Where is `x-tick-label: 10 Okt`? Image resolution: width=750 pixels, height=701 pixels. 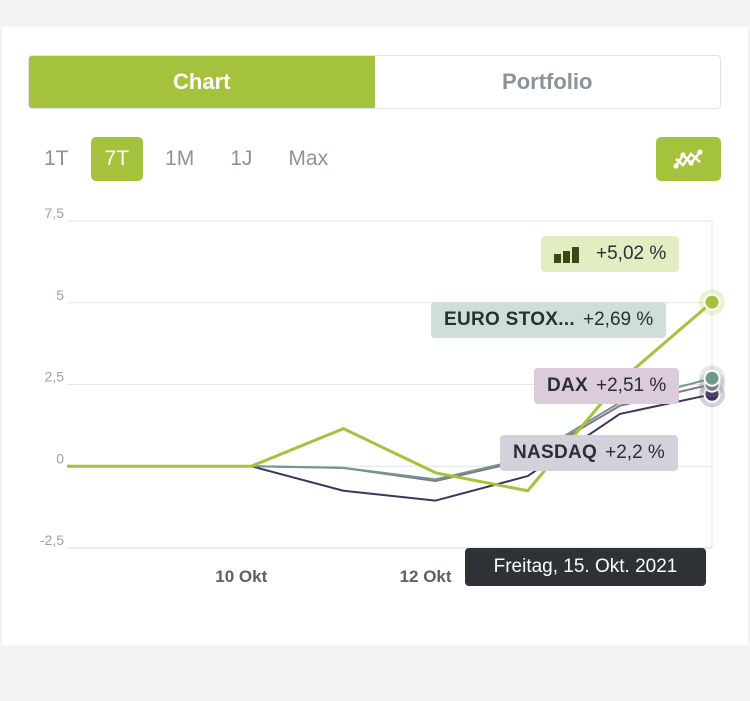 x-tick-label: 10 Okt is located at coordinates (241, 576).